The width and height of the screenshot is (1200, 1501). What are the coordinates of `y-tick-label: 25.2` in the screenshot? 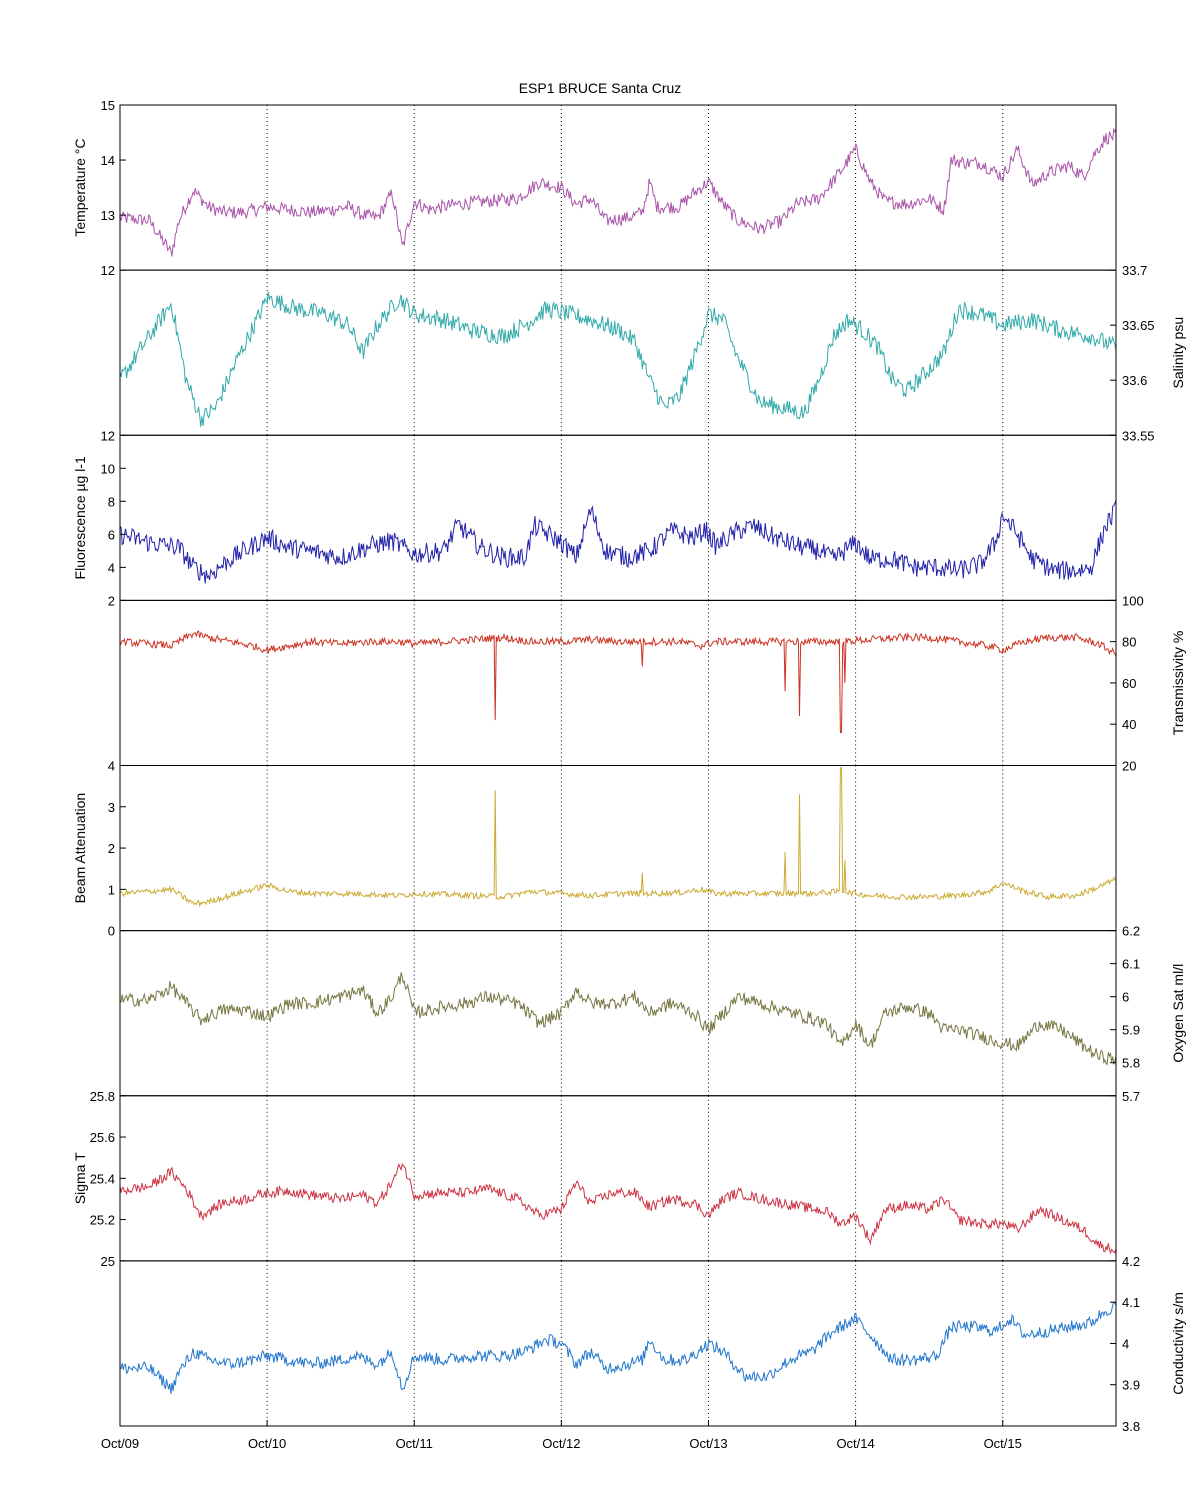 It's located at (102, 1220).